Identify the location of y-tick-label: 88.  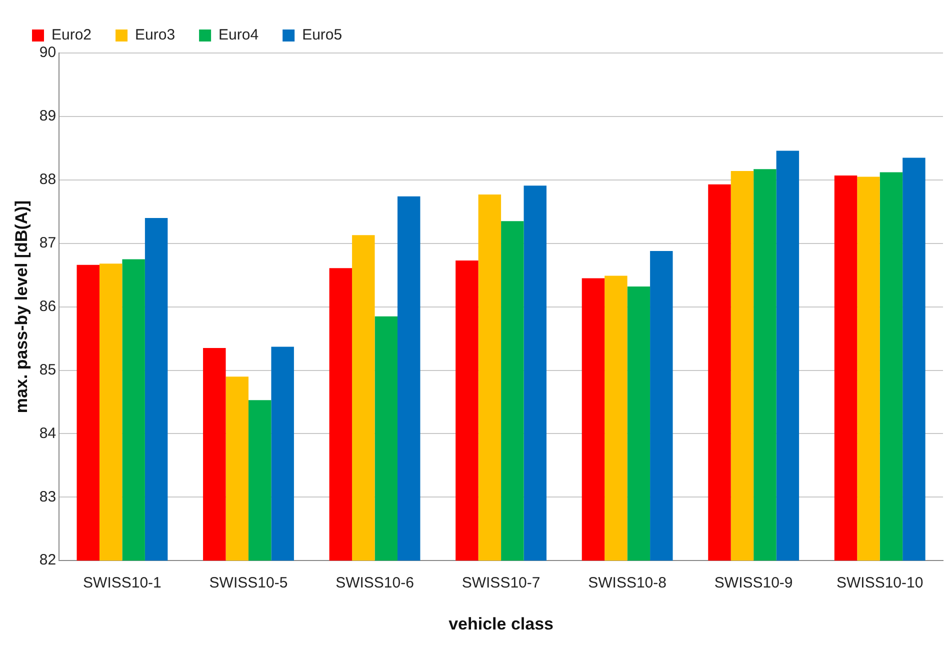
(47, 179).